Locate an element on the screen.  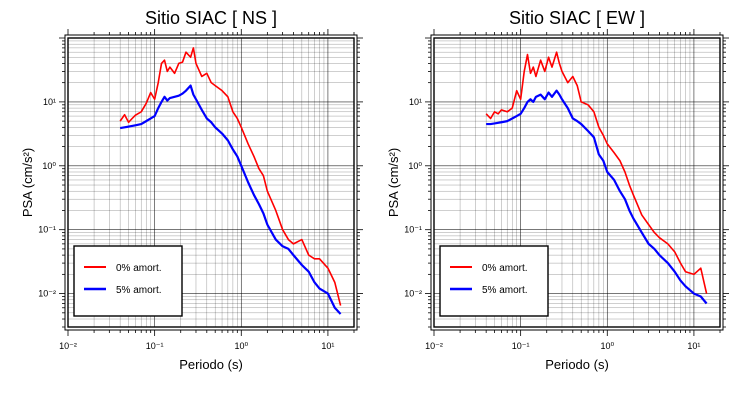
chart-title: Sitio SIAC [ EW ] is located at coordinates (577, 18).